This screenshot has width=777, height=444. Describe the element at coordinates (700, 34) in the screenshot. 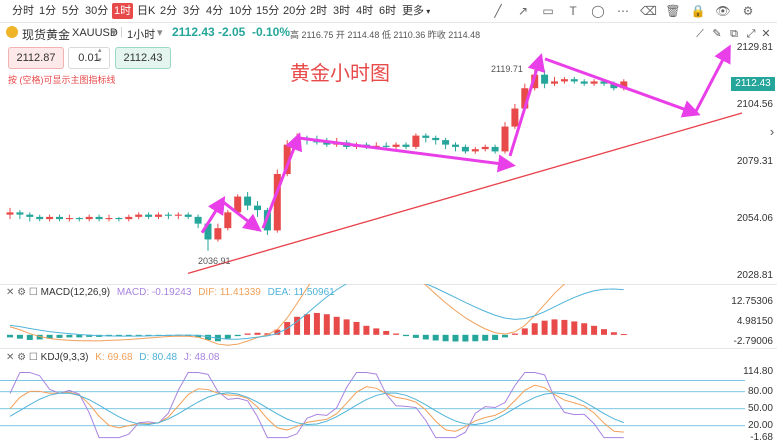

I see `draw-line-icon: ⟋` at that location.